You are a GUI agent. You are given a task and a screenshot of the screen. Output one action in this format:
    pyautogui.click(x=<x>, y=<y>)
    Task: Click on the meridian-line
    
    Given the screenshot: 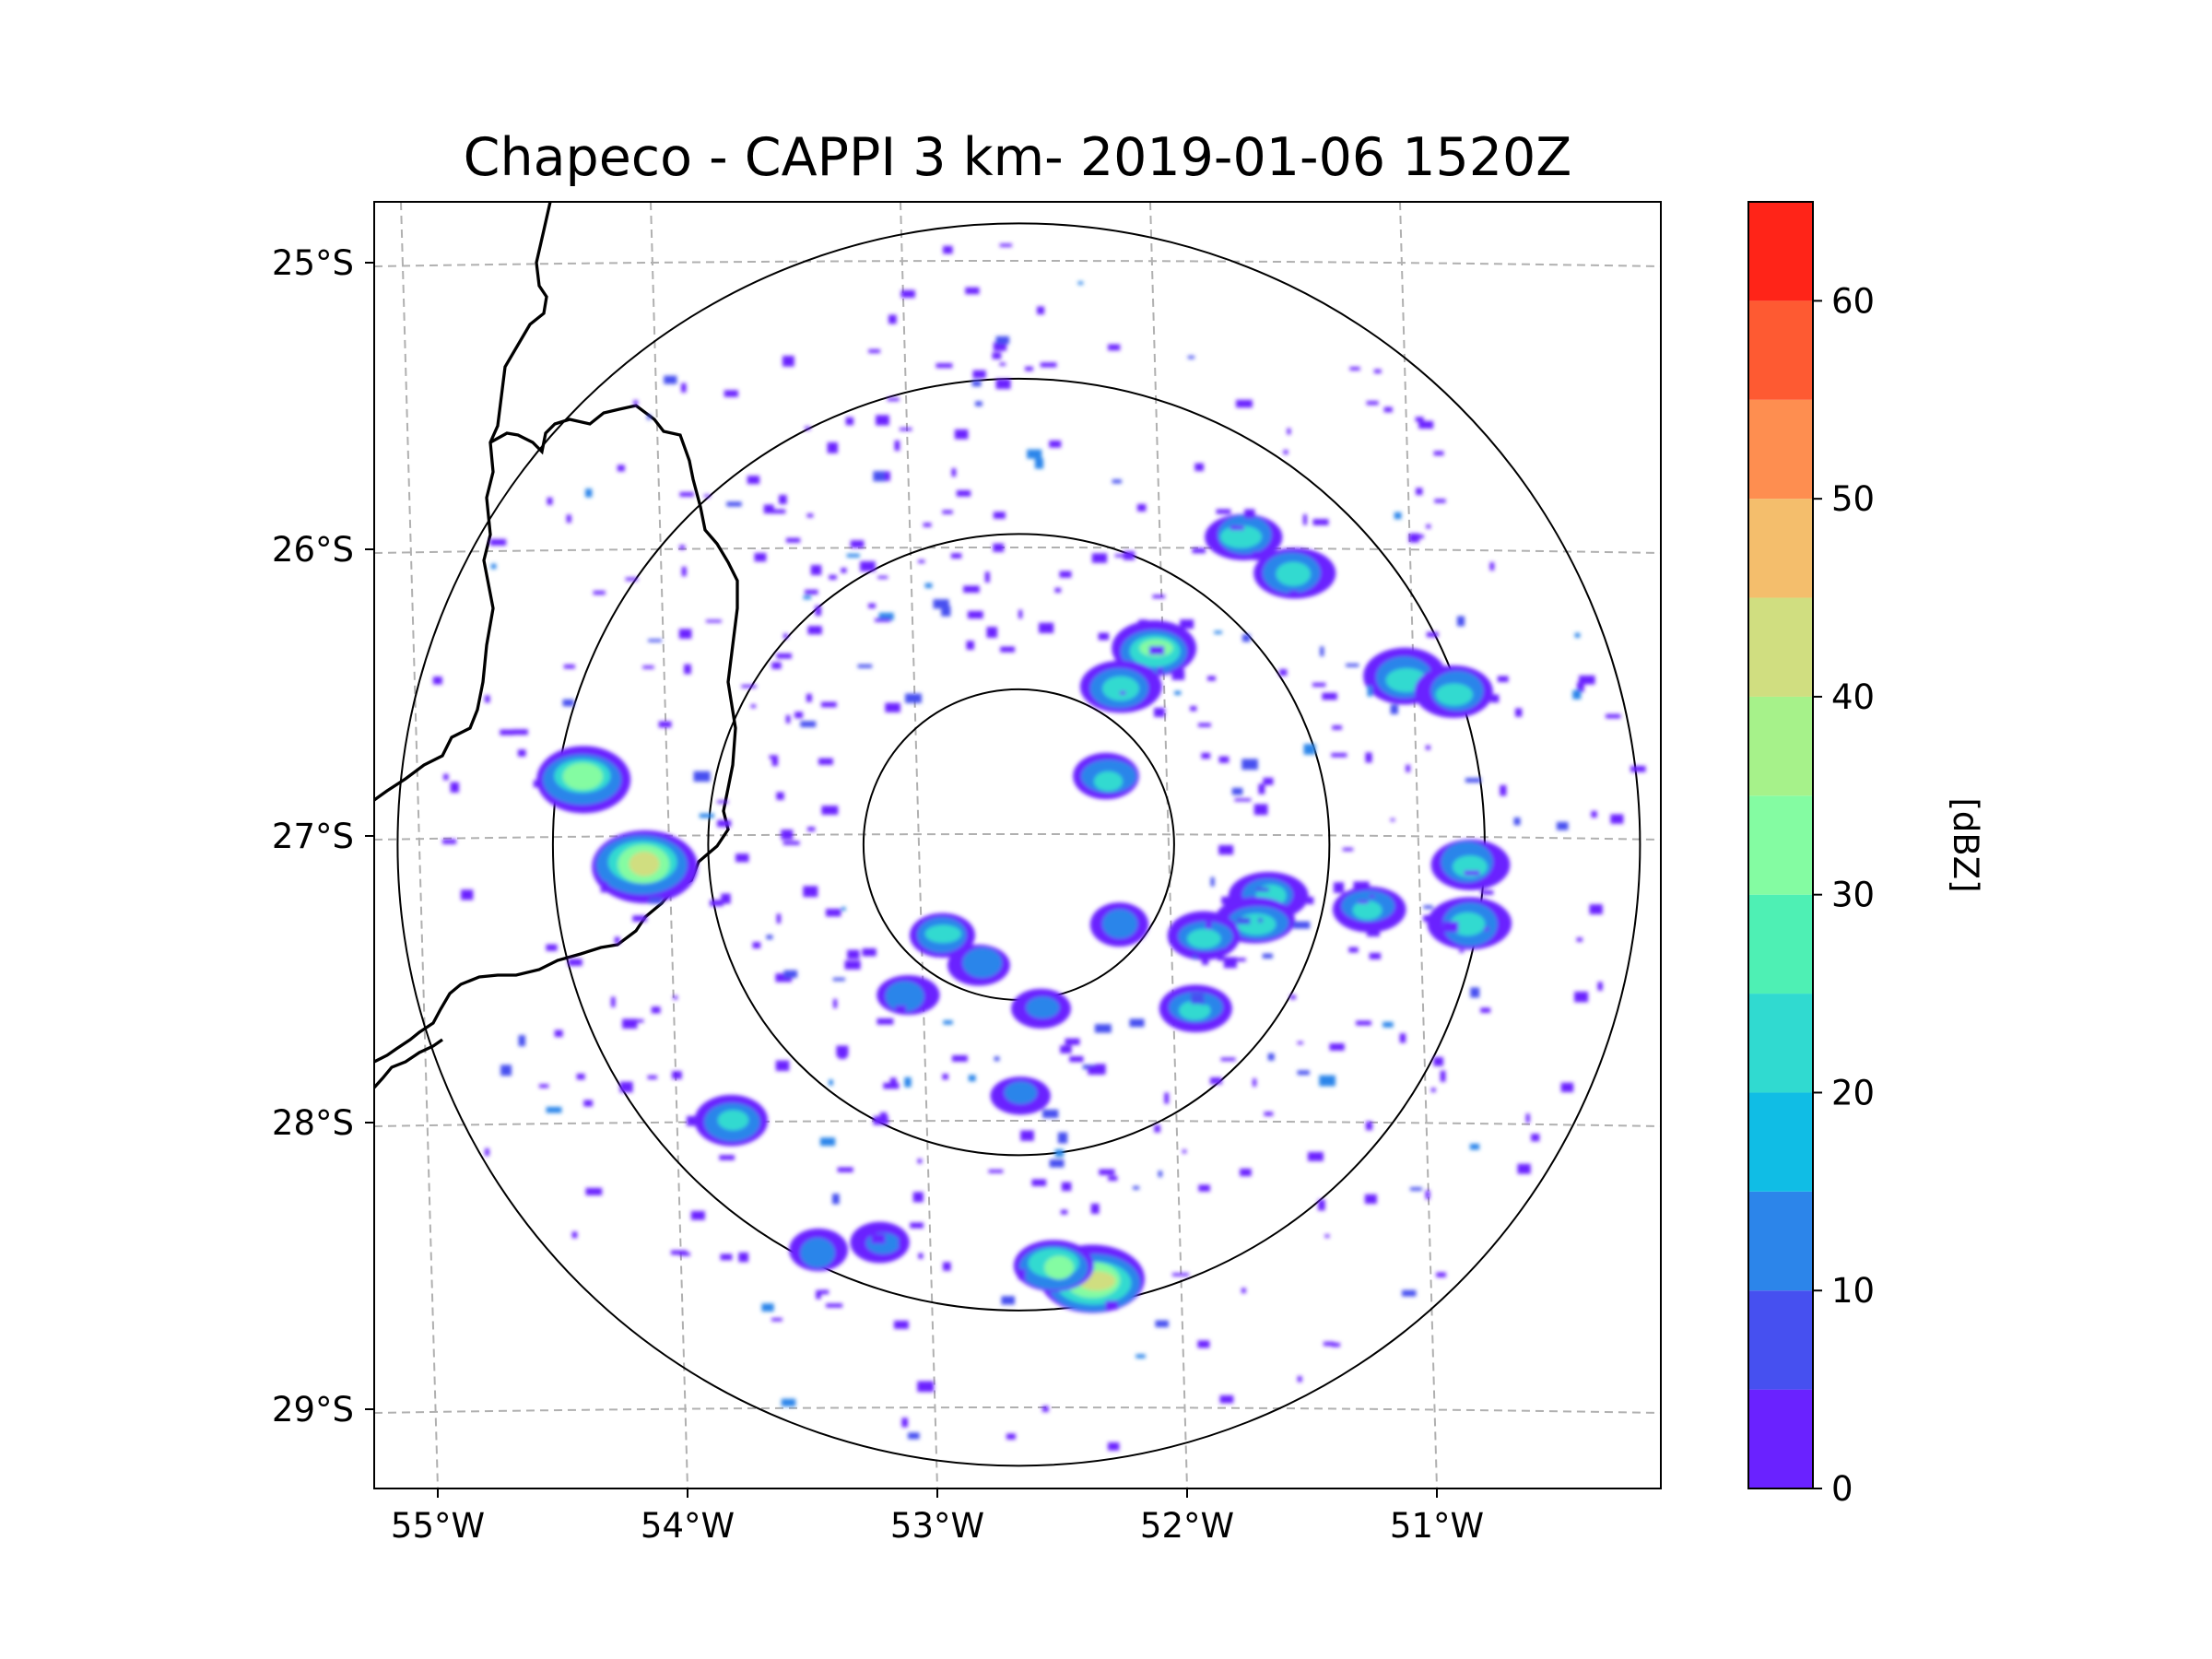 What is the action you would take?
    pyautogui.click(x=1418, y=845)
    